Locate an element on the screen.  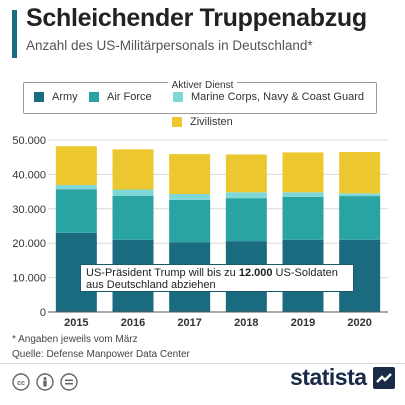
title-accent-bar is located at coordinates (14, 34).